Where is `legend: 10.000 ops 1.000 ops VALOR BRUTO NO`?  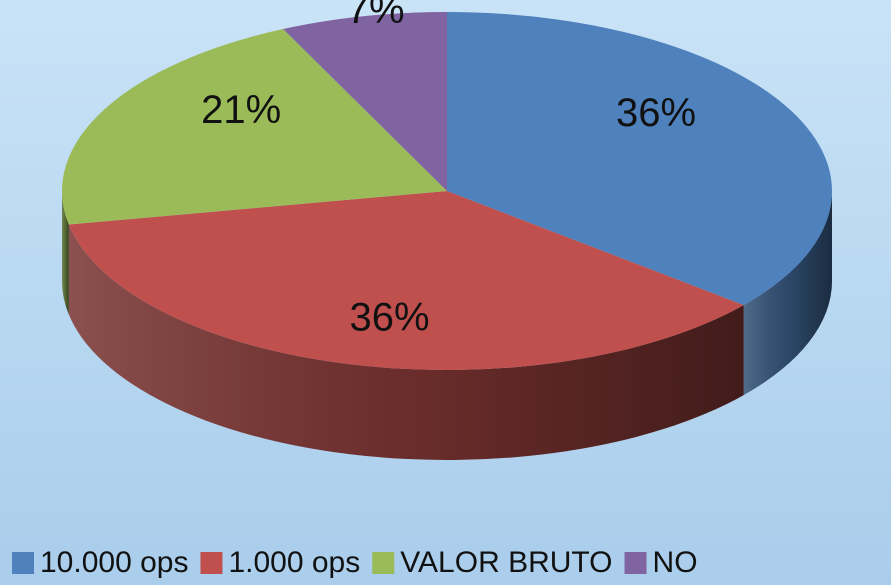 legend: 10.000 ops 1.000 ops VALOR BRUTO NO is located at coordinates (355, 562).